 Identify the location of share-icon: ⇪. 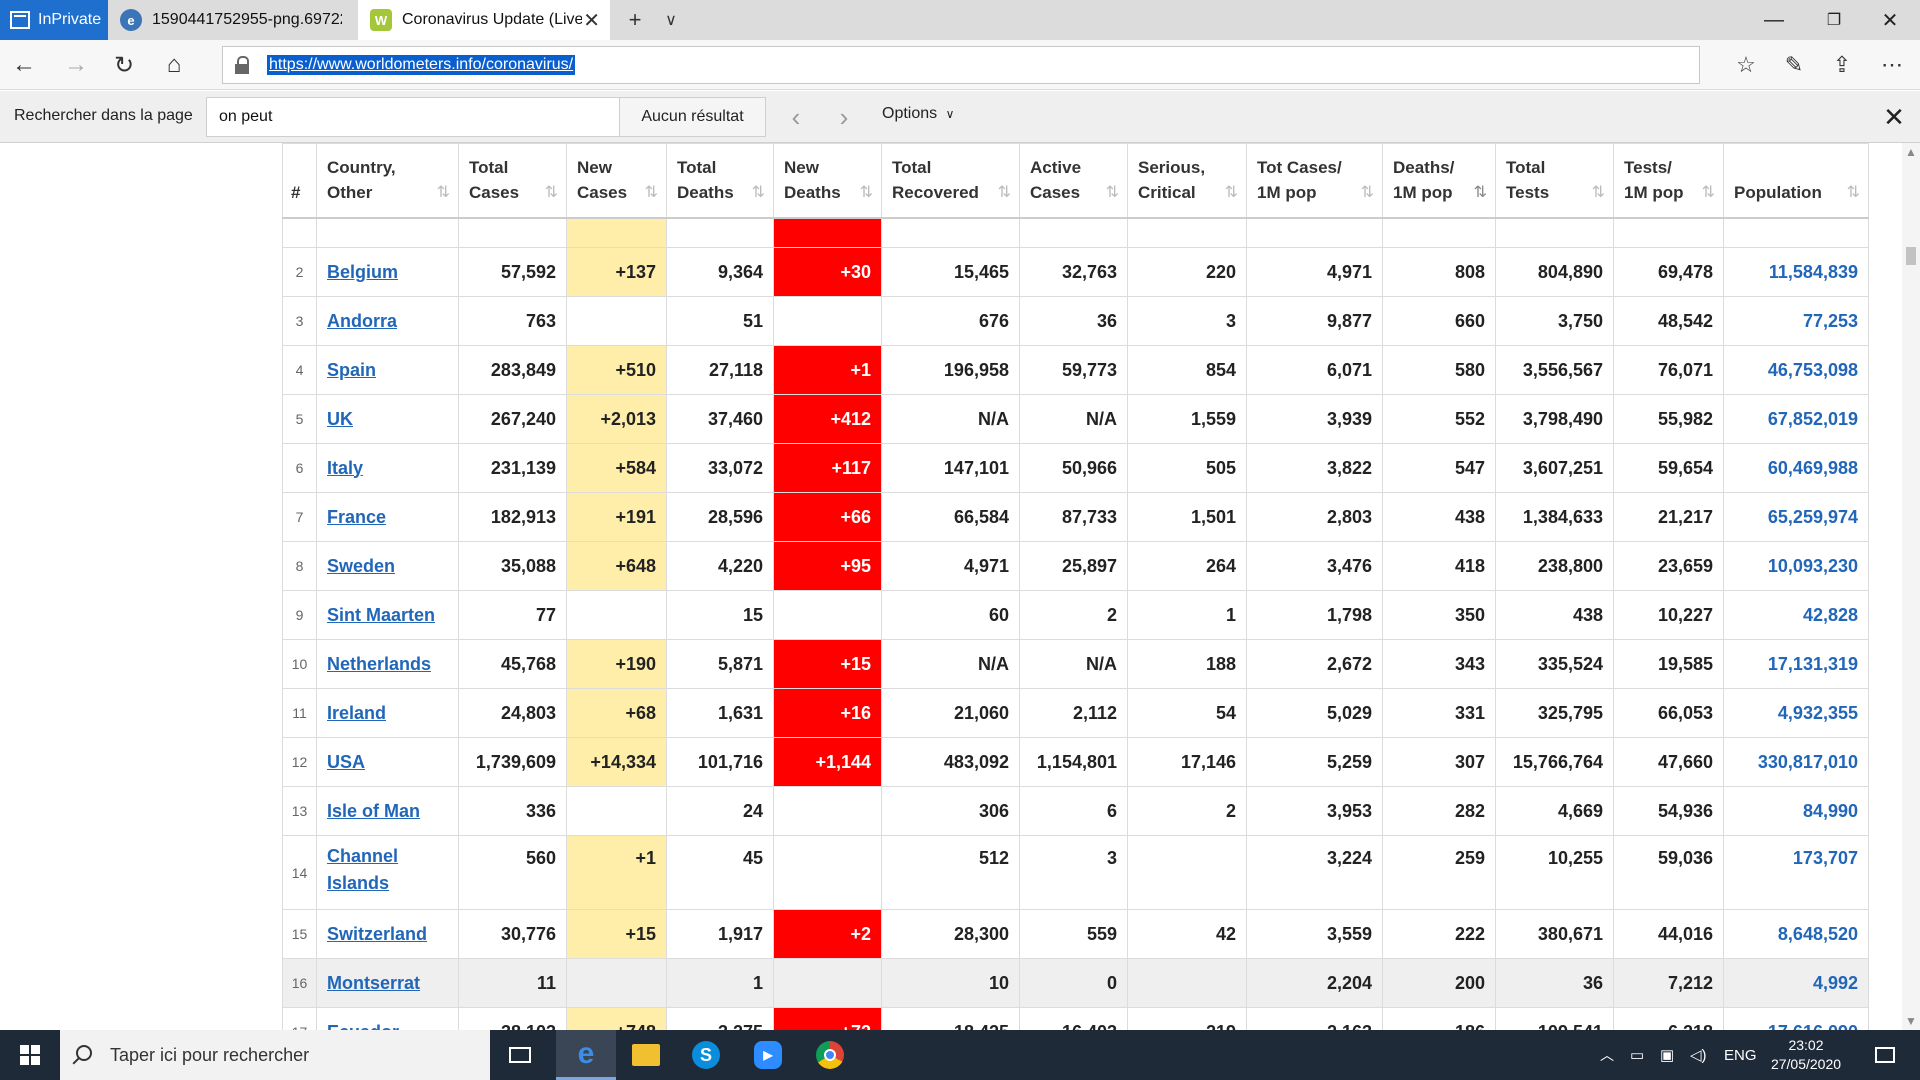
(1842, 64).